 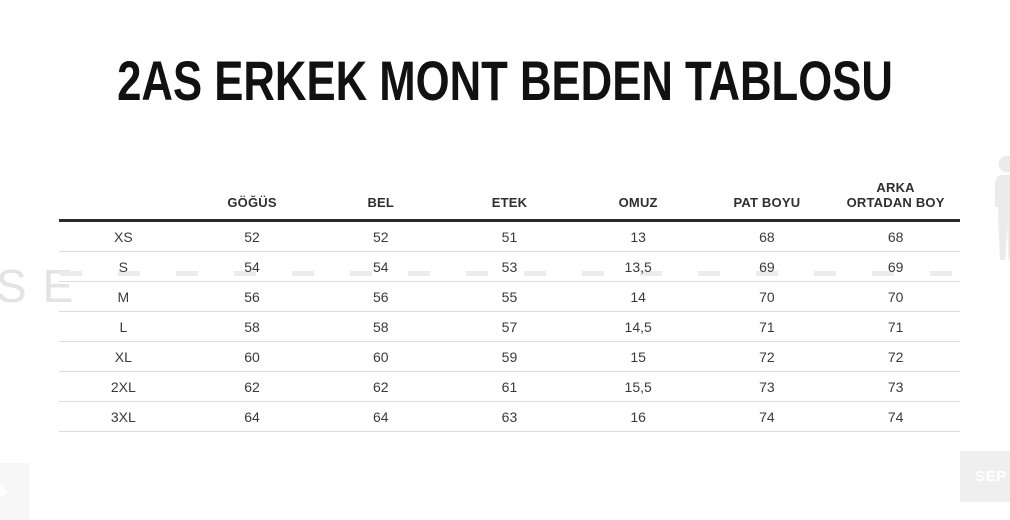 I want to click on size-column-header, so click(x=123, y=192).